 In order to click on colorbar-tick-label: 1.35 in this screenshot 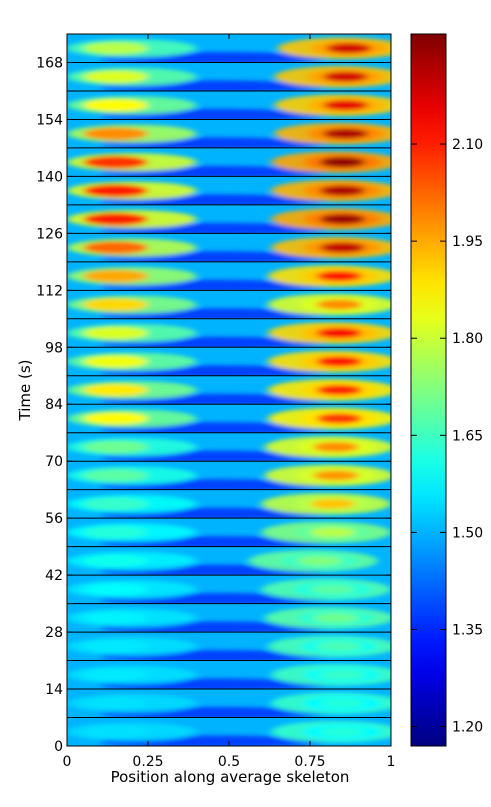, I will do `click(467, 630)`.